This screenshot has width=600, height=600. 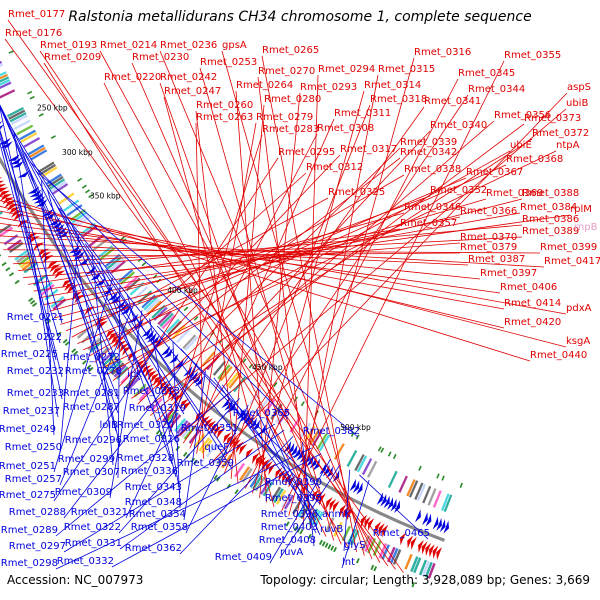 I want to click on reverse-gene-label: Rmet_0362, so click(x=153, y=548).